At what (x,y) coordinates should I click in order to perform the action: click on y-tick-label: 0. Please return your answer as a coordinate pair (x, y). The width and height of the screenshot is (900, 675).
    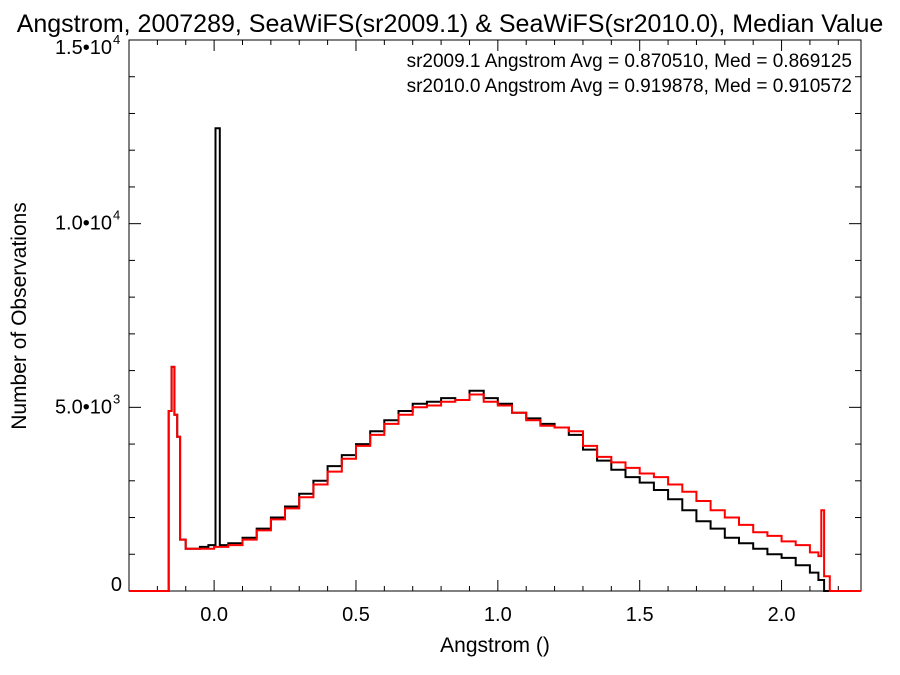
    Looking at the image, I should click on (116, 585).